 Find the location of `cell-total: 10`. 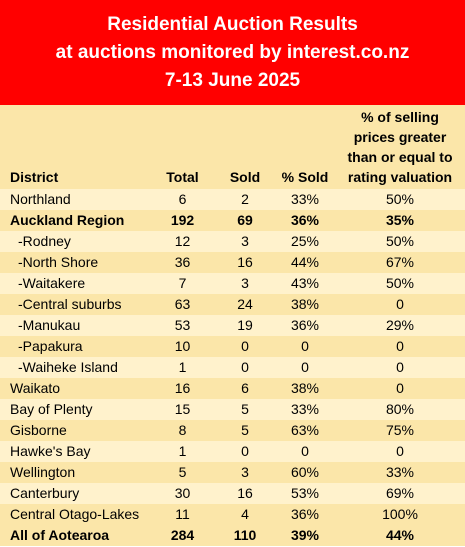

cell-total: 10 is located at coordinates (182, 346).